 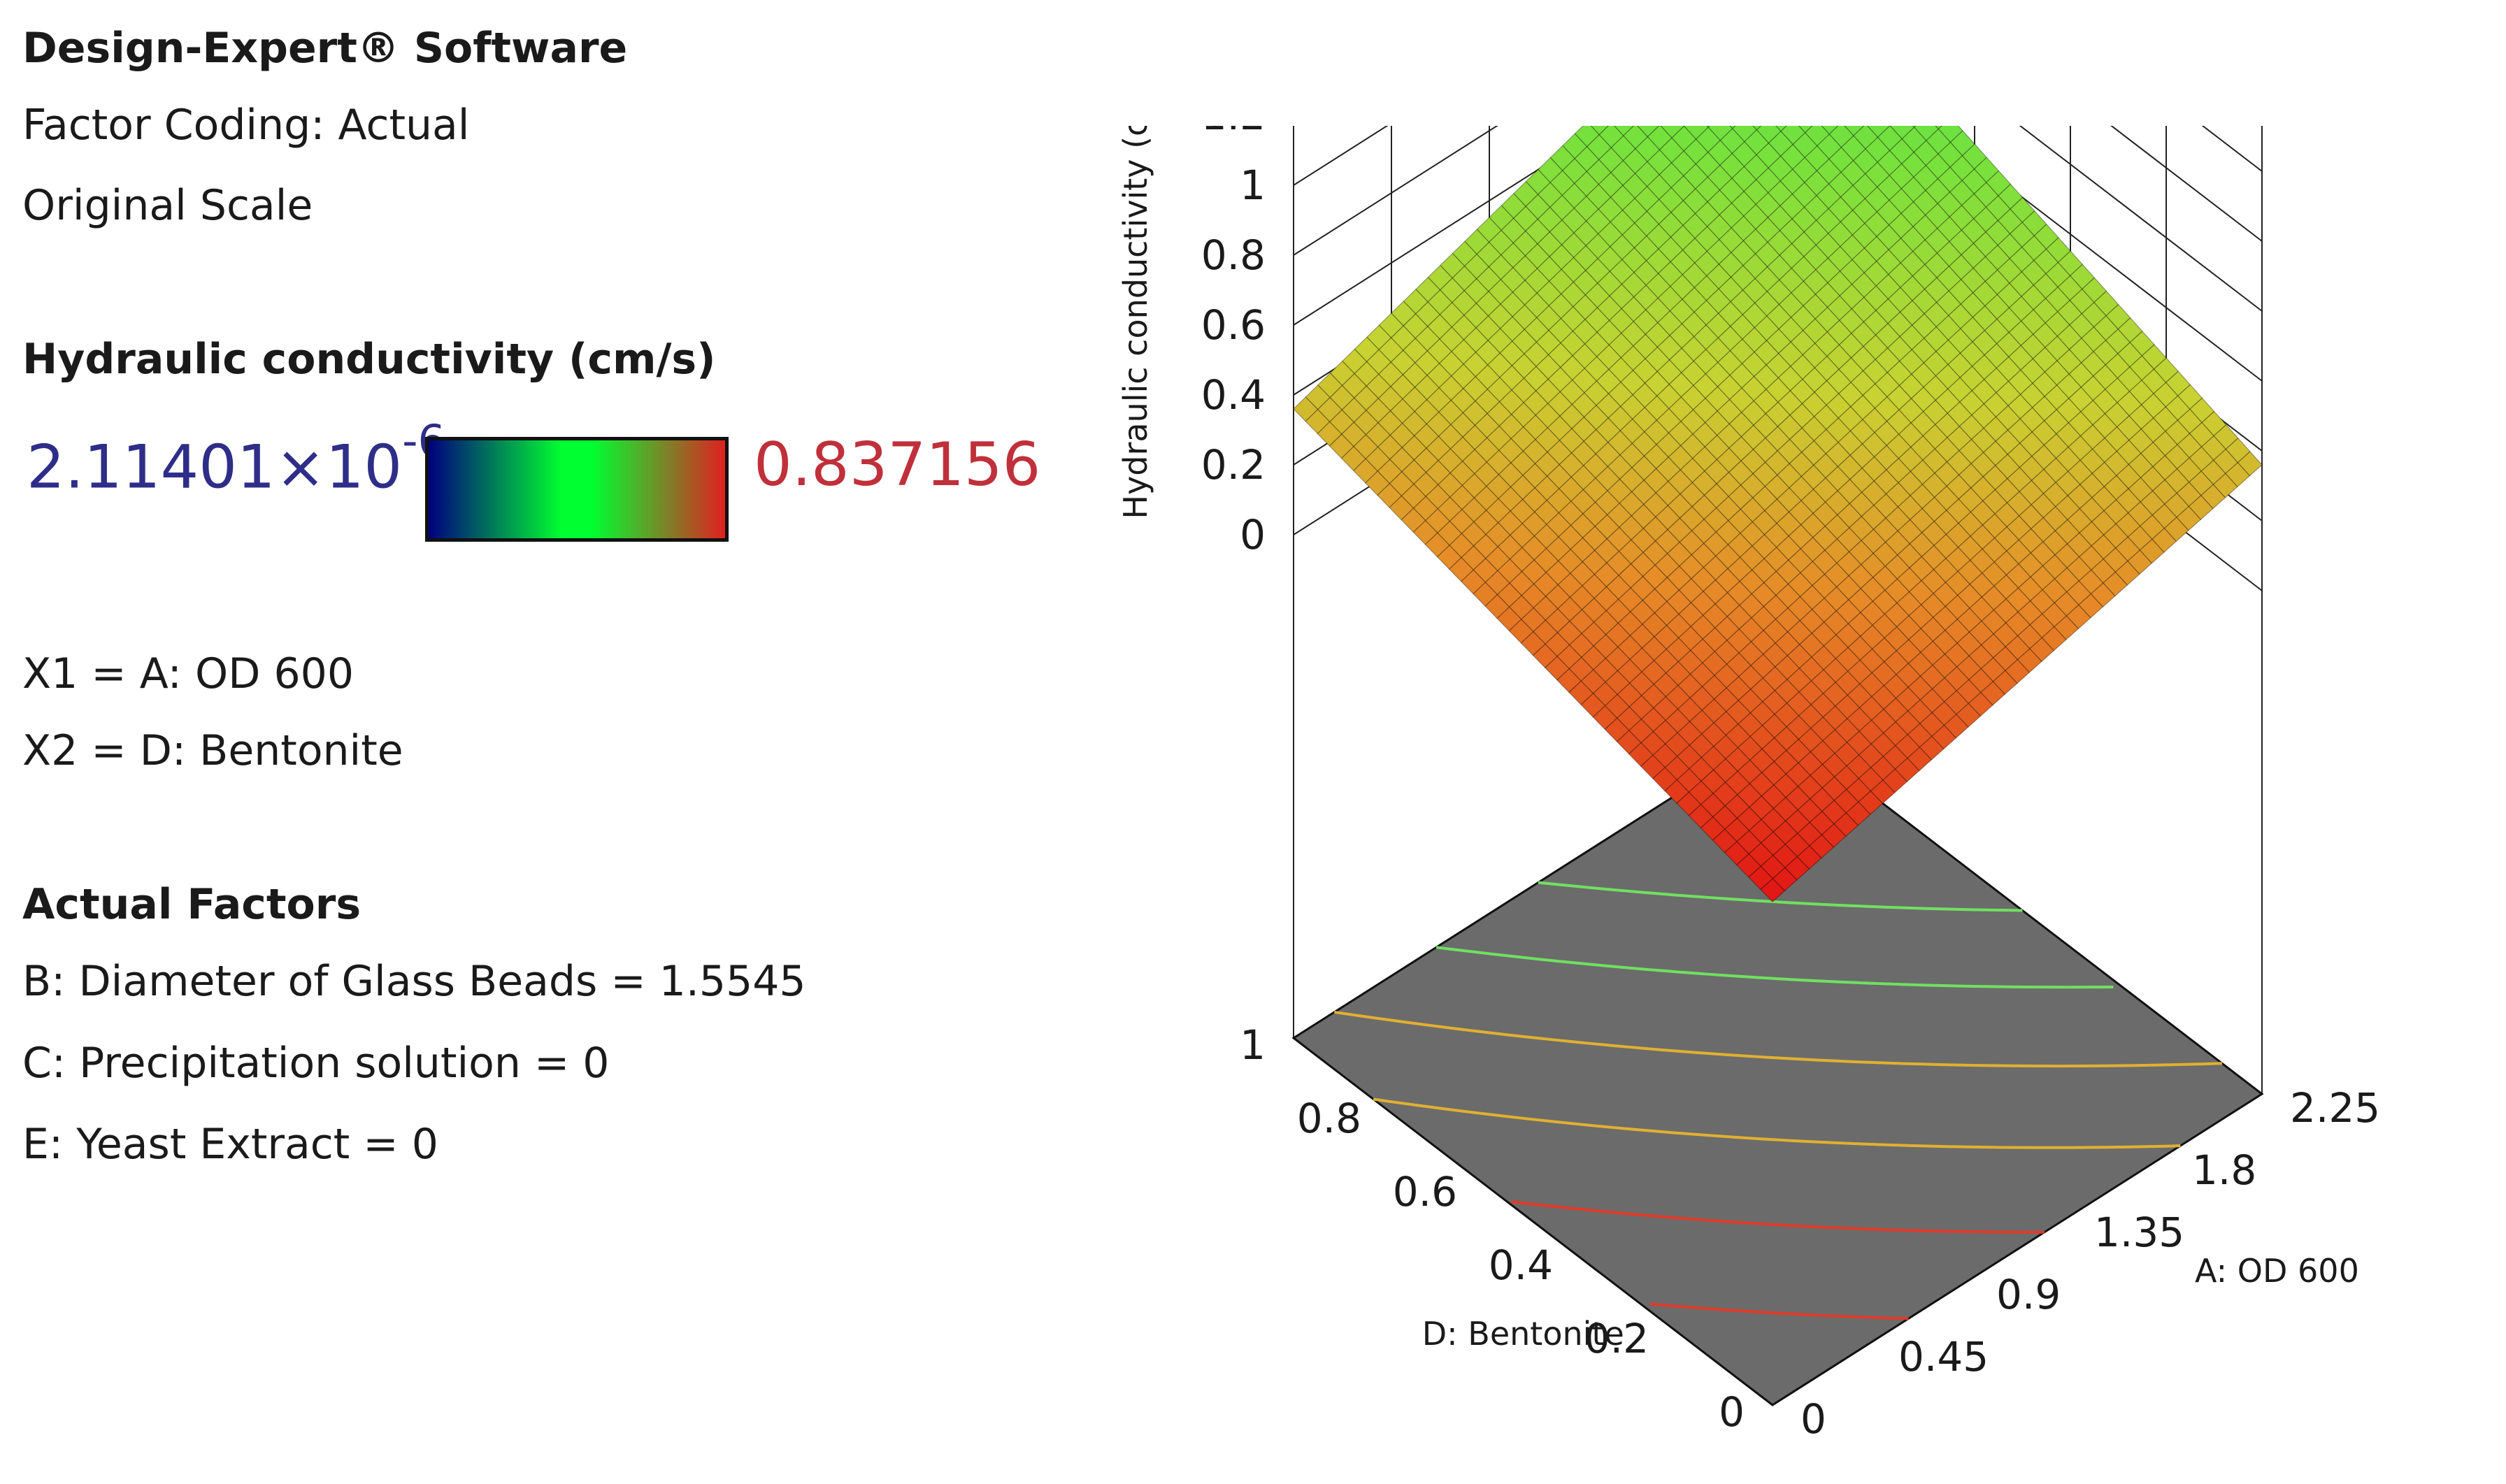 What do you see at coordinates (897, 465) in the screenshot?
I see `legend-max-value: 0.837156` at bounding box center [897, 465].